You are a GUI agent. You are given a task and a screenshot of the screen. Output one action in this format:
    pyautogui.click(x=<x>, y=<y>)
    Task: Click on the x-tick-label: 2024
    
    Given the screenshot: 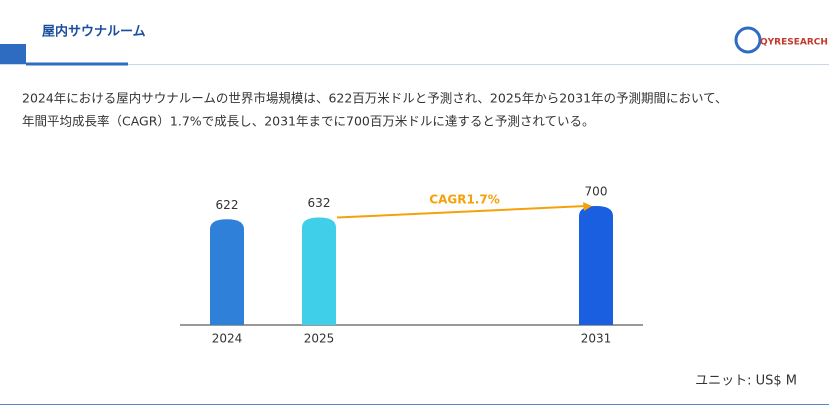 What is the action you would take?
    pyautogui.click(x=227, y=339)
    